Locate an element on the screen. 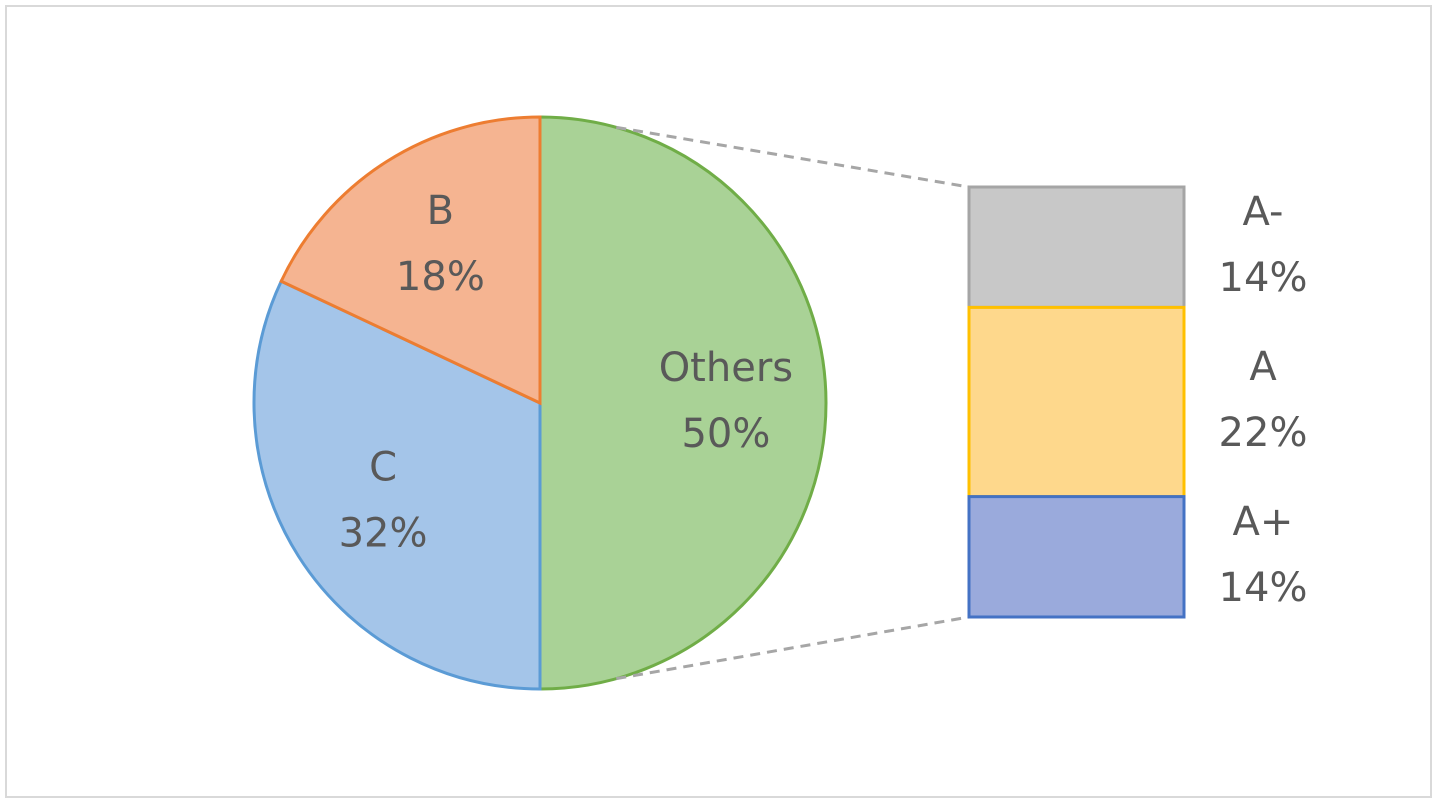 The height and width of the screenshot is (803, 1437). slice-label: Others is located at coordinates (726, 368).